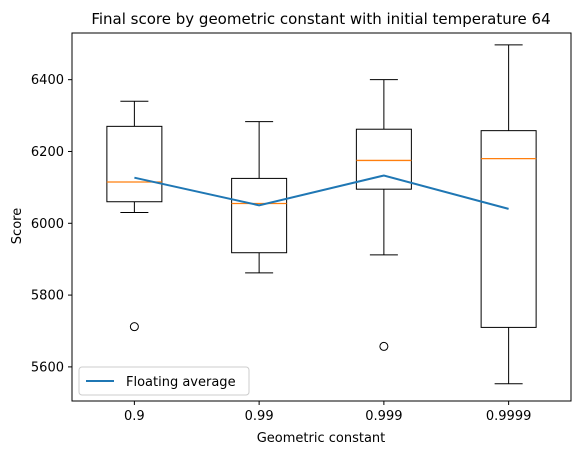 This screenshot has width=586, height=455. Describe the element at coordinates (383, 215) in the screenshot. I see `box-0.999` at that location.